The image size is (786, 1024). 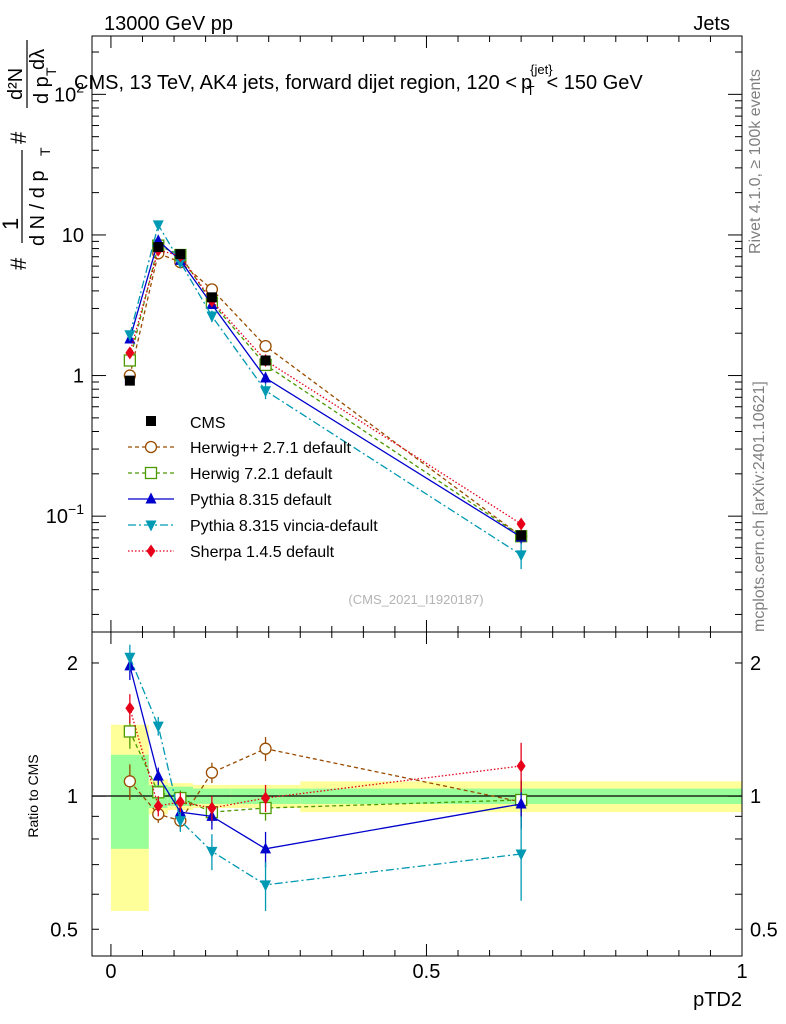 I want to click on legend-marker-herwig-7-2-1-default, so click(x=151, y=473).